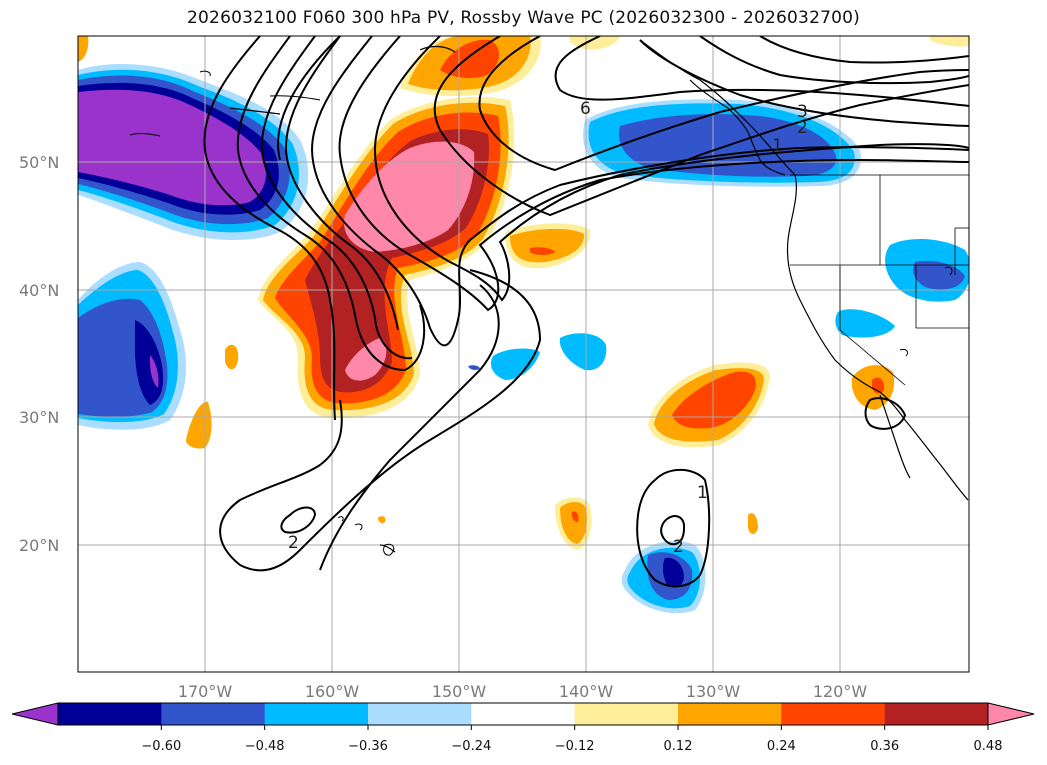 This screenshot has height=765, width=1047. What do you see at coordinates (265, 746) in the screenshot?
I see `colorbar-tick-label: −0.48` at bounding box center [265, 746].